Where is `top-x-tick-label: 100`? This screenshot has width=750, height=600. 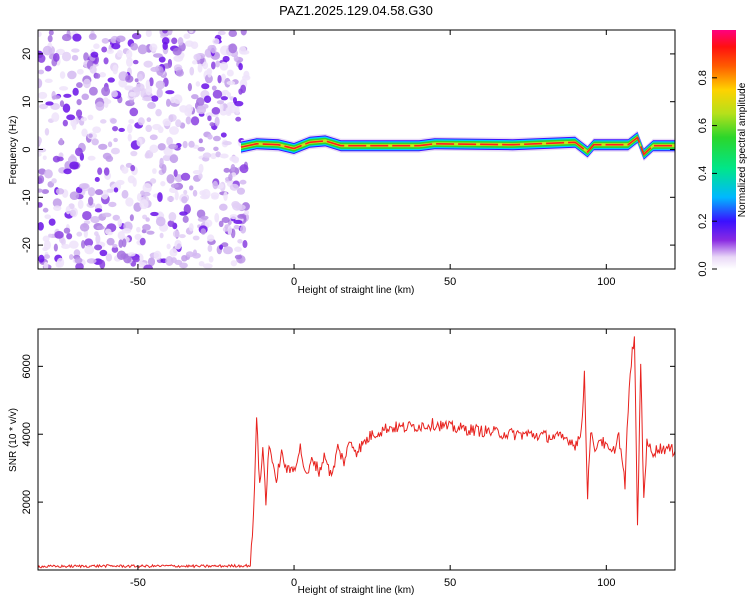 top-x-tick-label: 100 is located at coordinates (606, 282).